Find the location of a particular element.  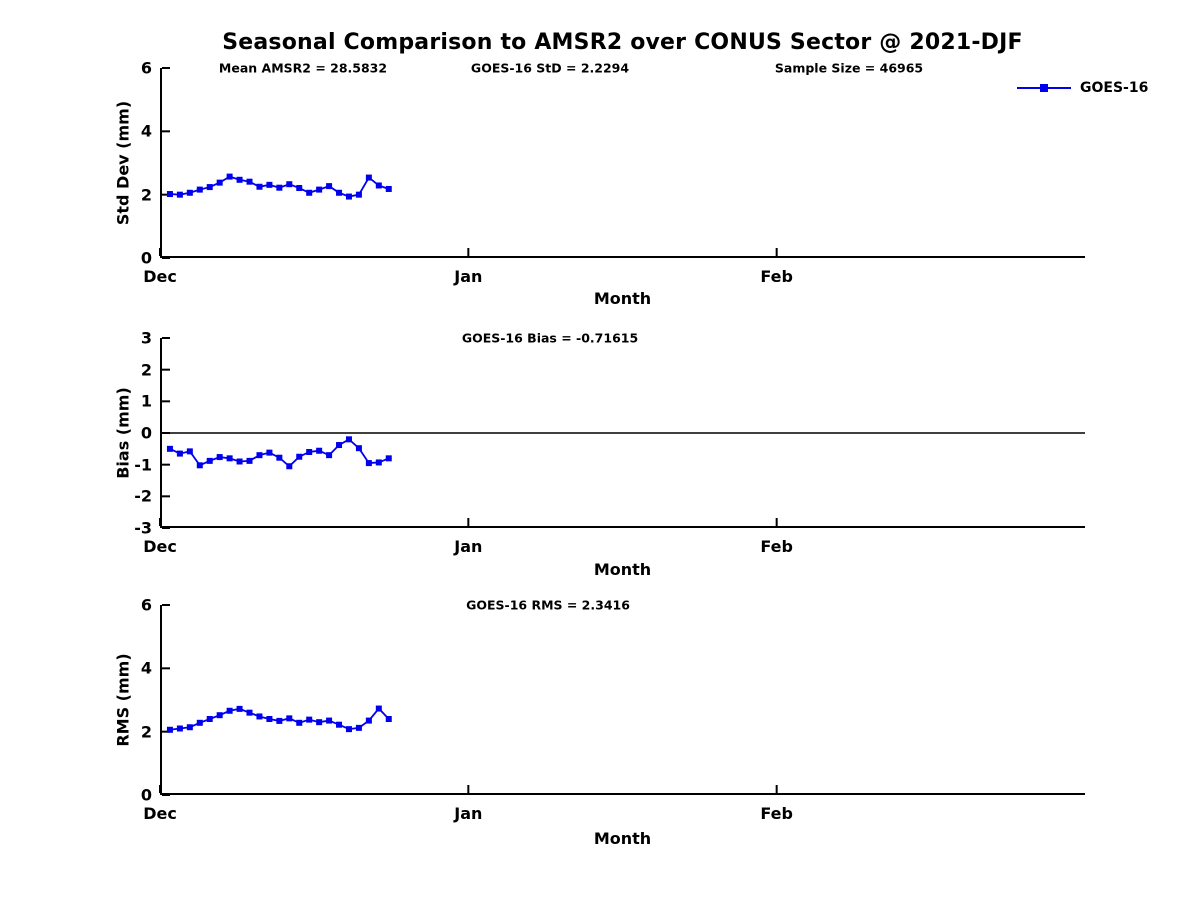

legend: GOES-16 is located at coordinates (1082, 88).